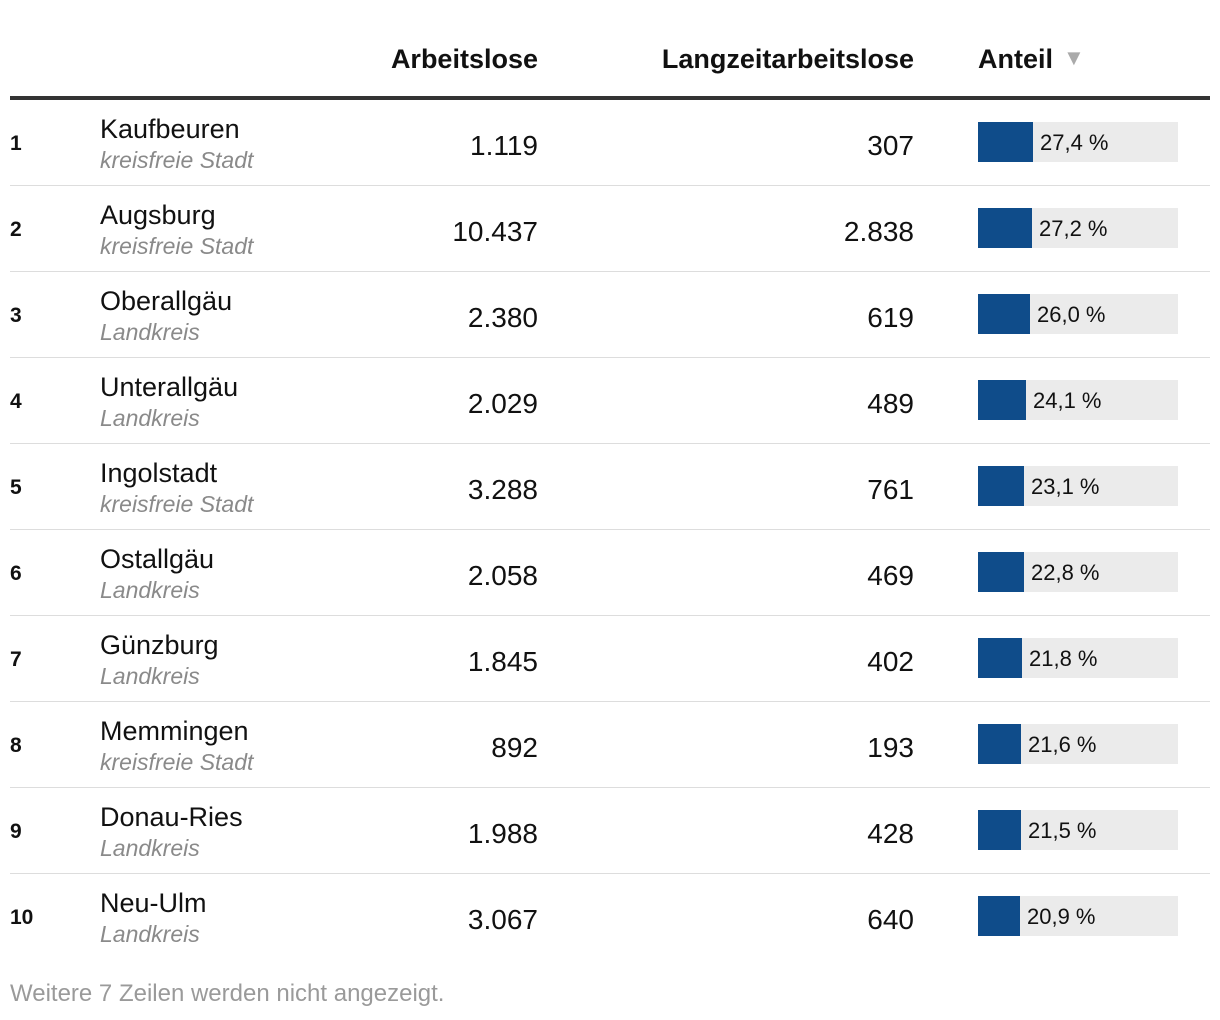 Image resolution: width=1220 pixels, height=1020 pixels. Describe the element at coordinates (158, 215) in the screenshot. I see `region-name: Augsburg` at that location.